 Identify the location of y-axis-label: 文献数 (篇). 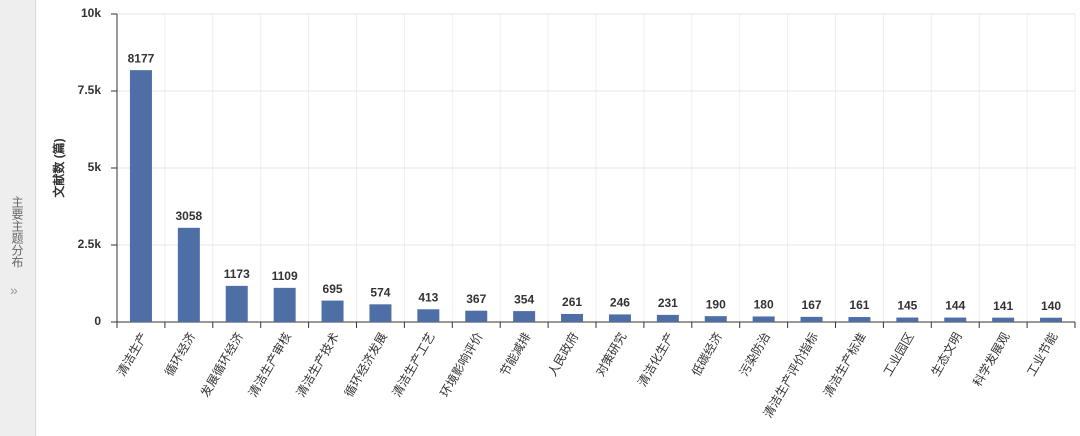
(58, 167).